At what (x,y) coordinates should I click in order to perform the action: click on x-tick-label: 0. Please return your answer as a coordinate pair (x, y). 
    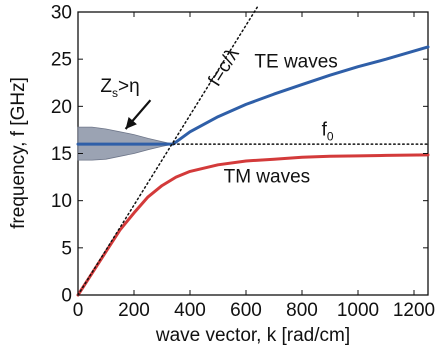
    Looking at the image, I should click on (78, 310).